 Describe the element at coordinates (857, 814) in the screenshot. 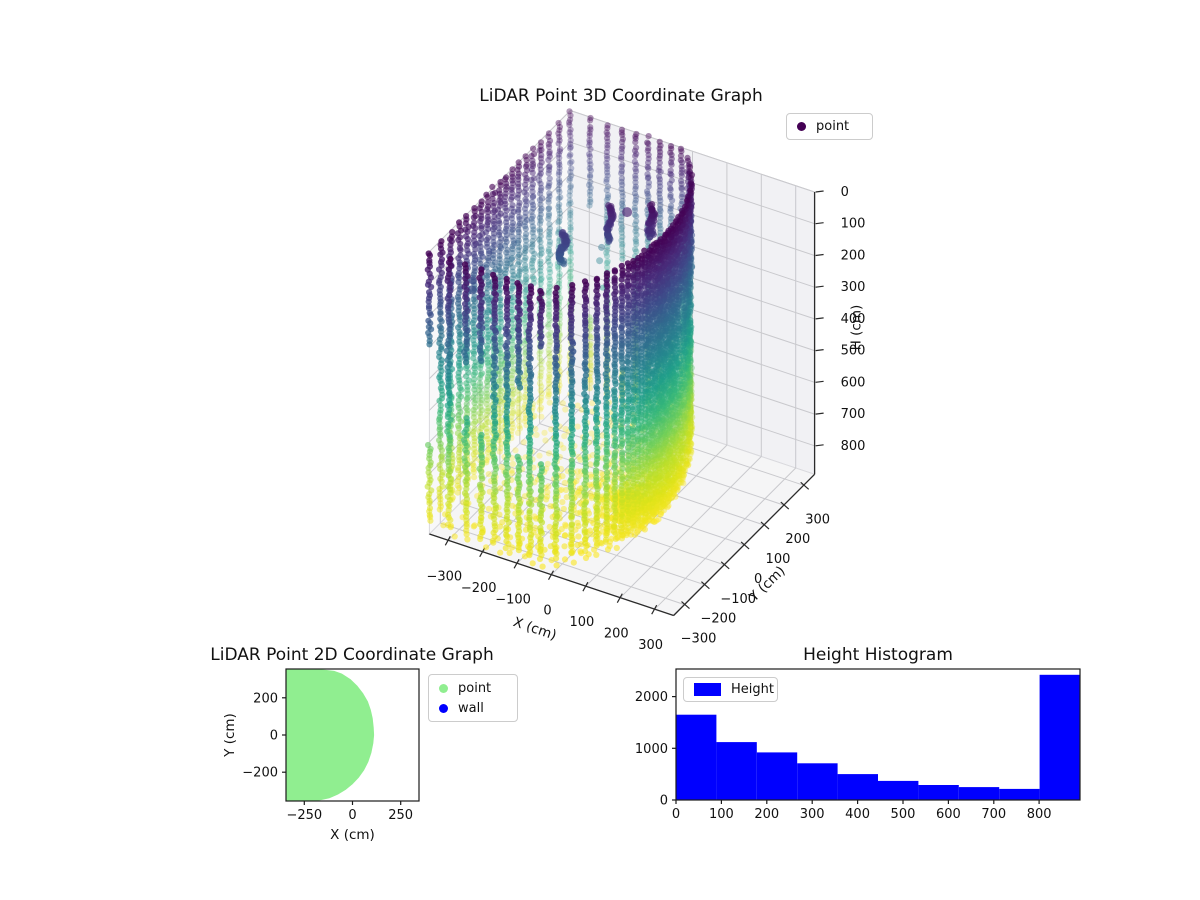

I see `x-tick-label: 400` at that location.